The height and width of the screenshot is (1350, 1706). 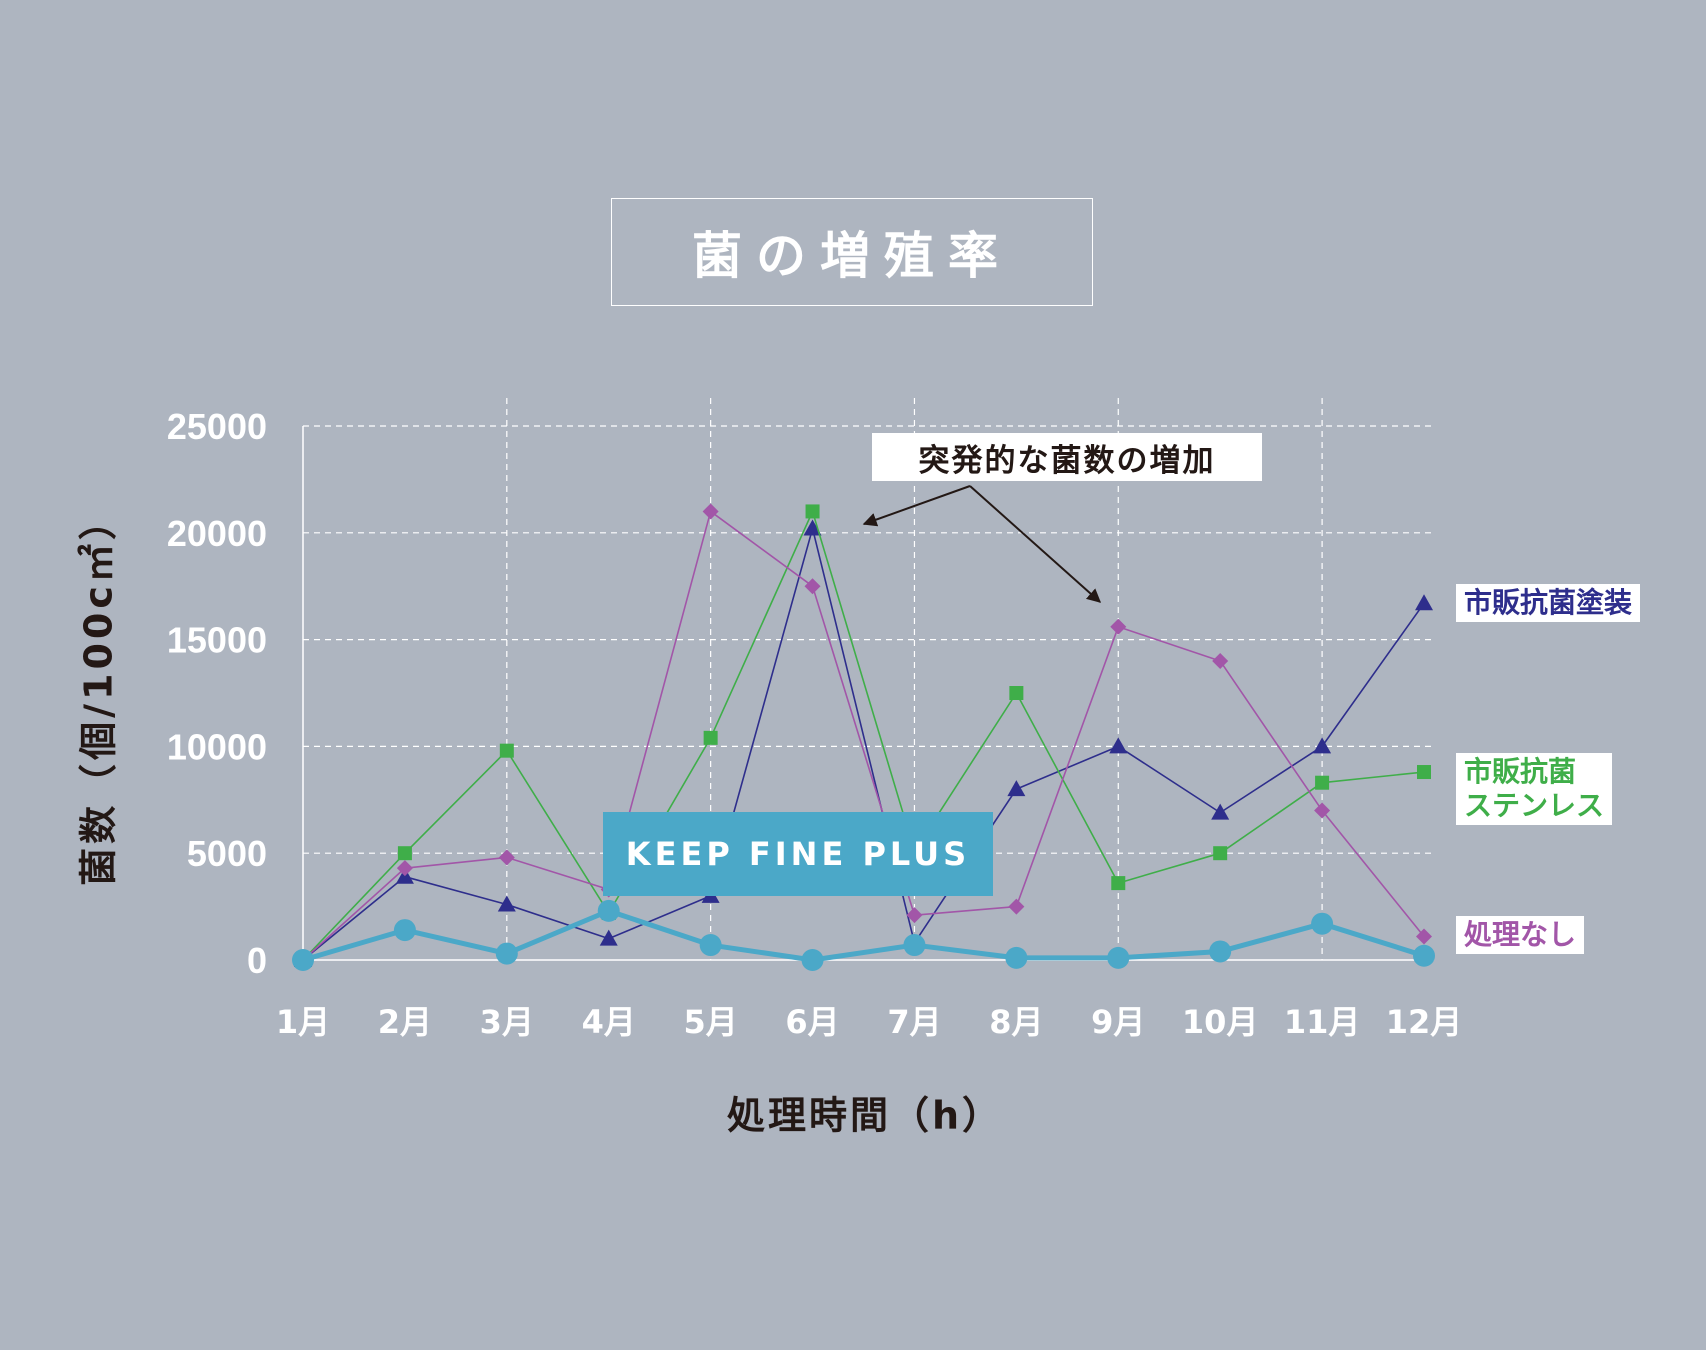 What do you see at coordinates (217, 746) in the screenshot?
I see `y-tick-label: 10000` at bounding box center [217, 746].